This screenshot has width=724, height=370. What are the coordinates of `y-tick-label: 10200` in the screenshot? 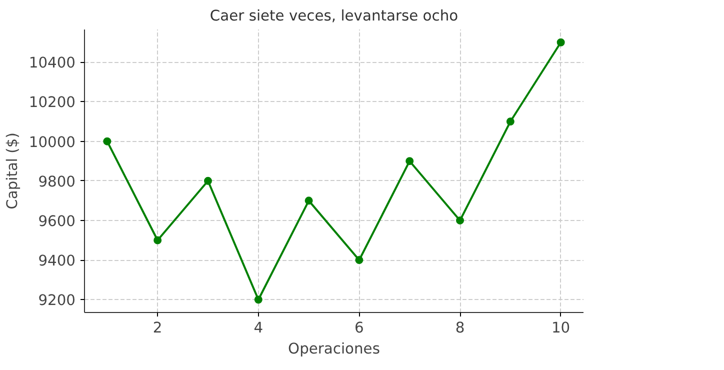 It's located at (52, 103).